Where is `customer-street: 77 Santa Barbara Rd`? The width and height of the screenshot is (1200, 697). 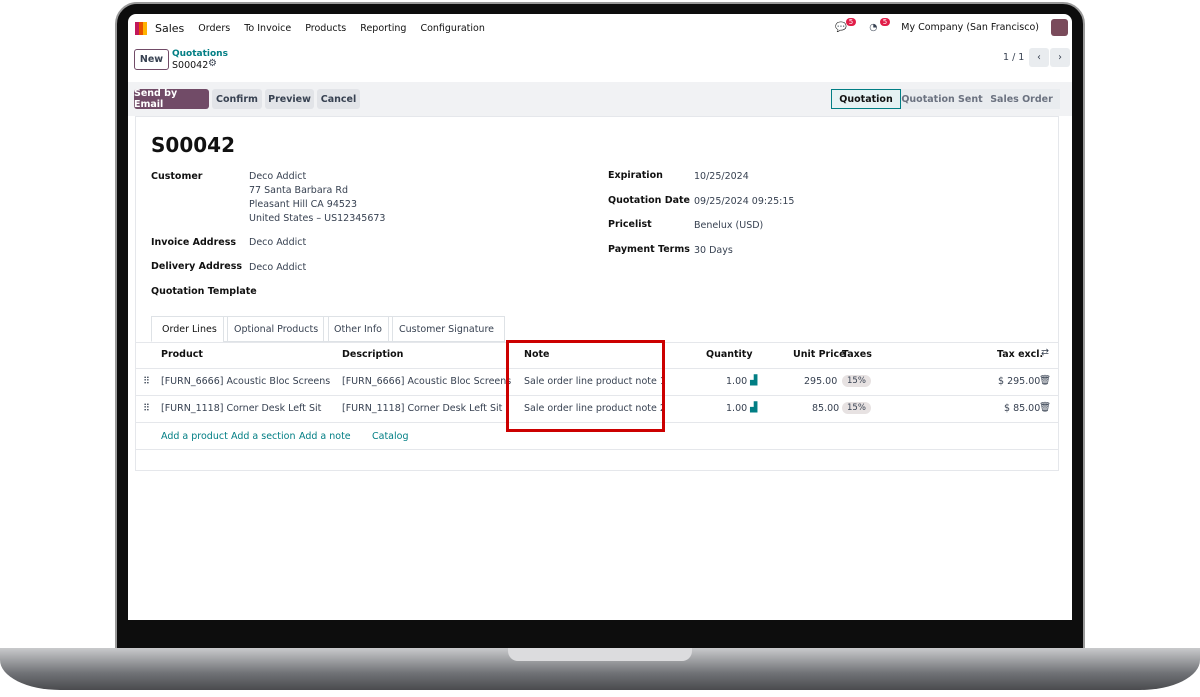
customer-street: 77 Santa Barbara Rd is located at coordinates (299, 190).